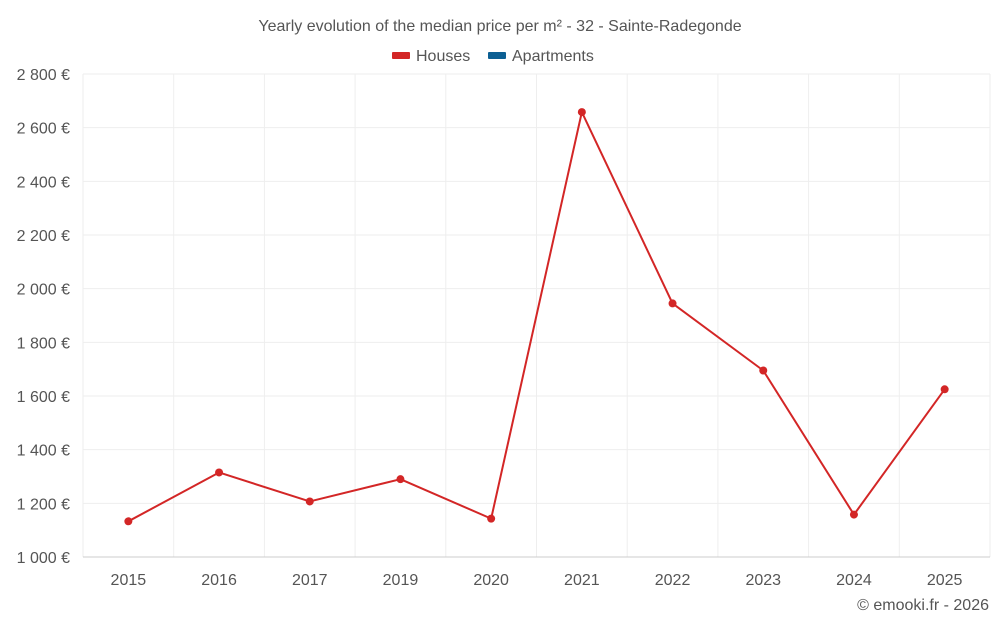 This screenshot has height=625, width=1000. What do you see at coordinates (673, 580) in the screenshot?
I see `x-tick-label: 2022` at bounding box center [673, 580].